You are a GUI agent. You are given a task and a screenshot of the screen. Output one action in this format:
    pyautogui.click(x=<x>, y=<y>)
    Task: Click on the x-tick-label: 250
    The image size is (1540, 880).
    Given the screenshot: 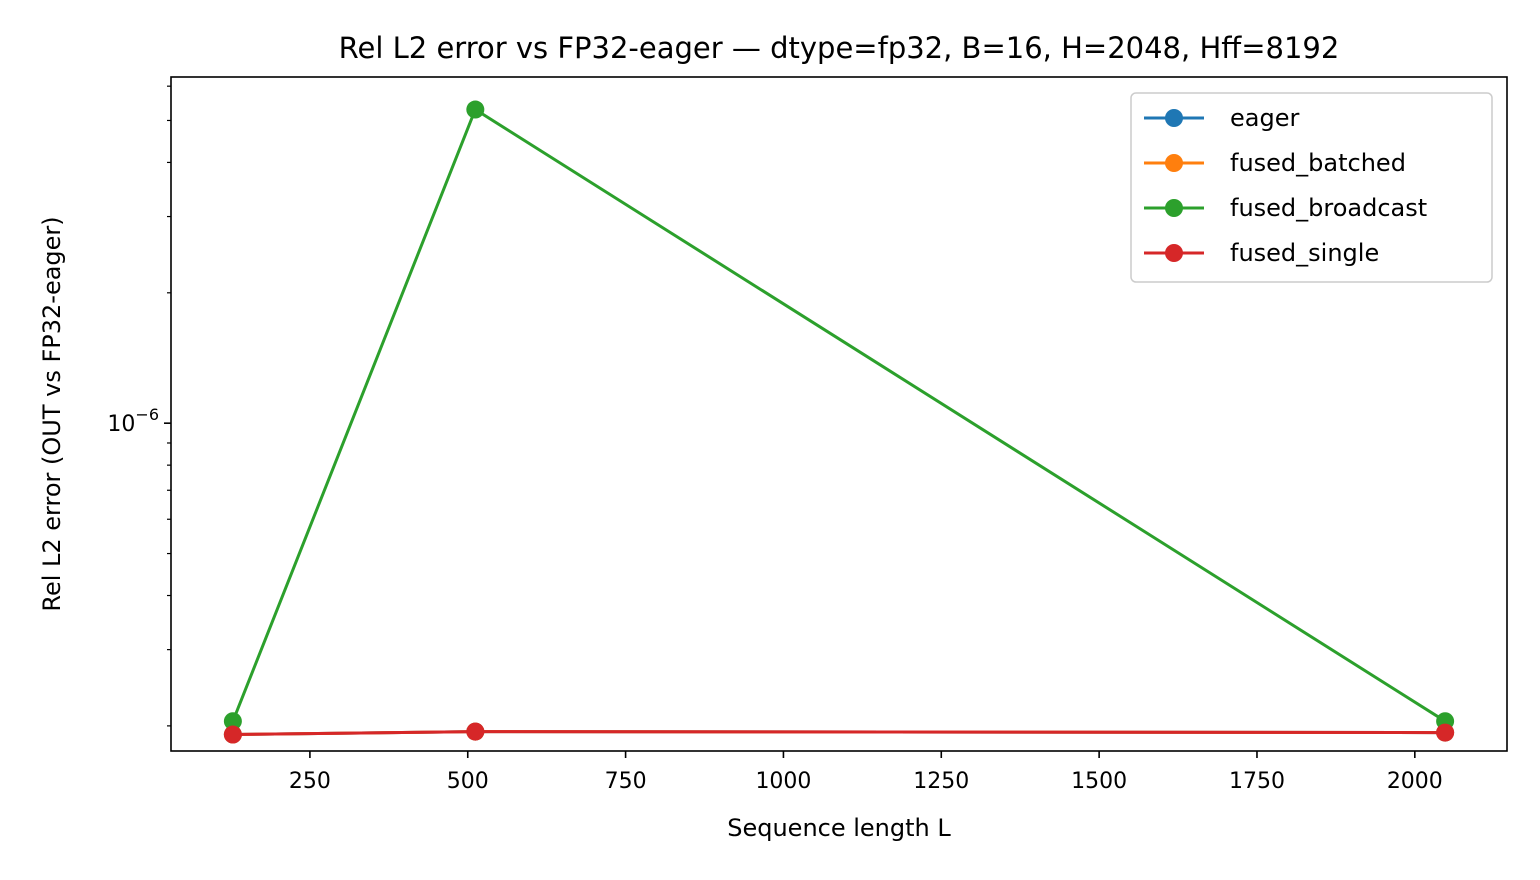 What is the action you would take?
    pyautogui.click(x=310, y=781)
    